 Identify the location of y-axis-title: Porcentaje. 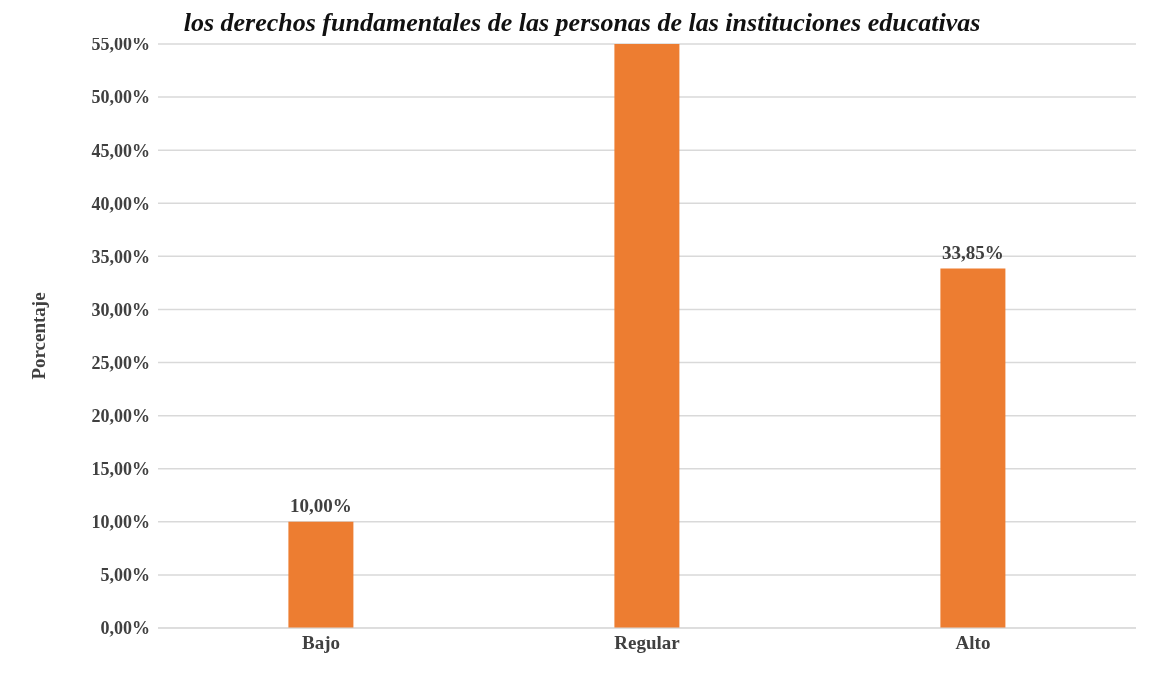
(38, 336).